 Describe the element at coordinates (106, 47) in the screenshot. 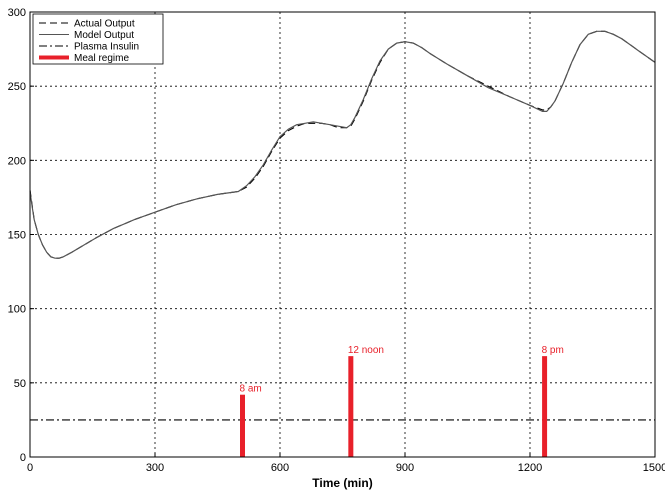

I see `legend-label: Plasma Insulin` at that location.